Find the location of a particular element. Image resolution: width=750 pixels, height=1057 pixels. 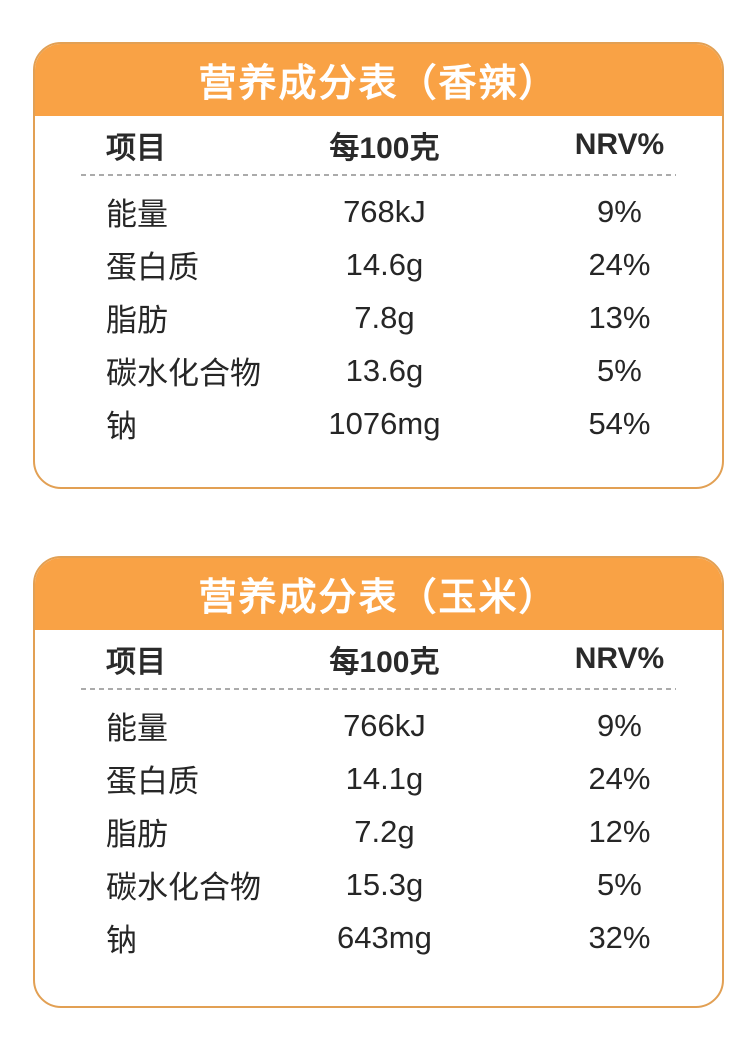

row-value: 13.6g is located at coordinates (384, 370).